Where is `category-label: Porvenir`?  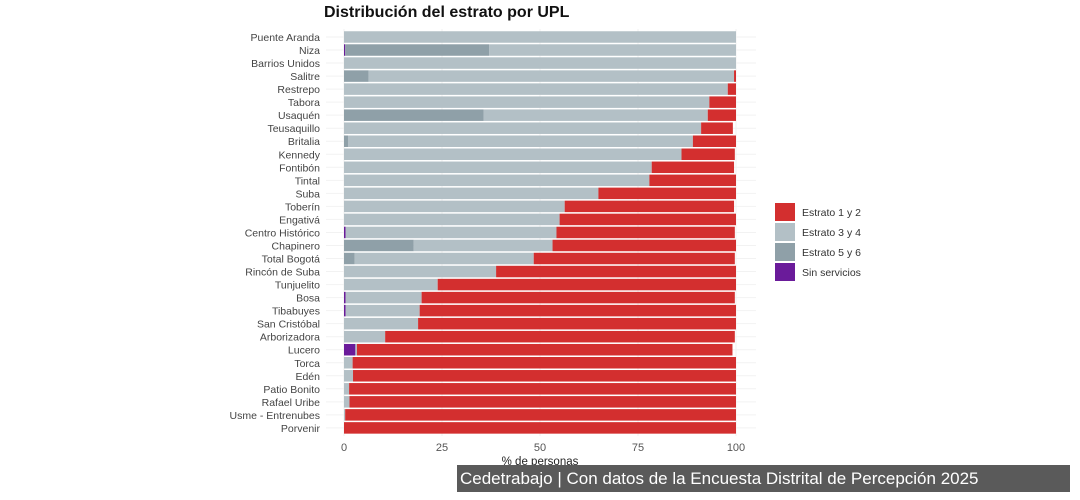
category-label: Porvenir is located at coordinates (301, 429).